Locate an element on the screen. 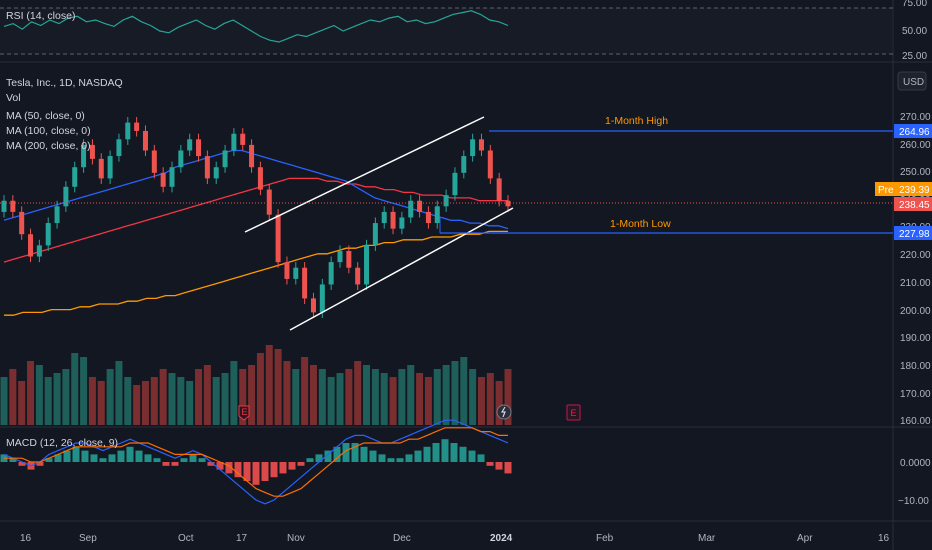 The image size is (932, 550). macd-line is located at coordinates (256, 462).